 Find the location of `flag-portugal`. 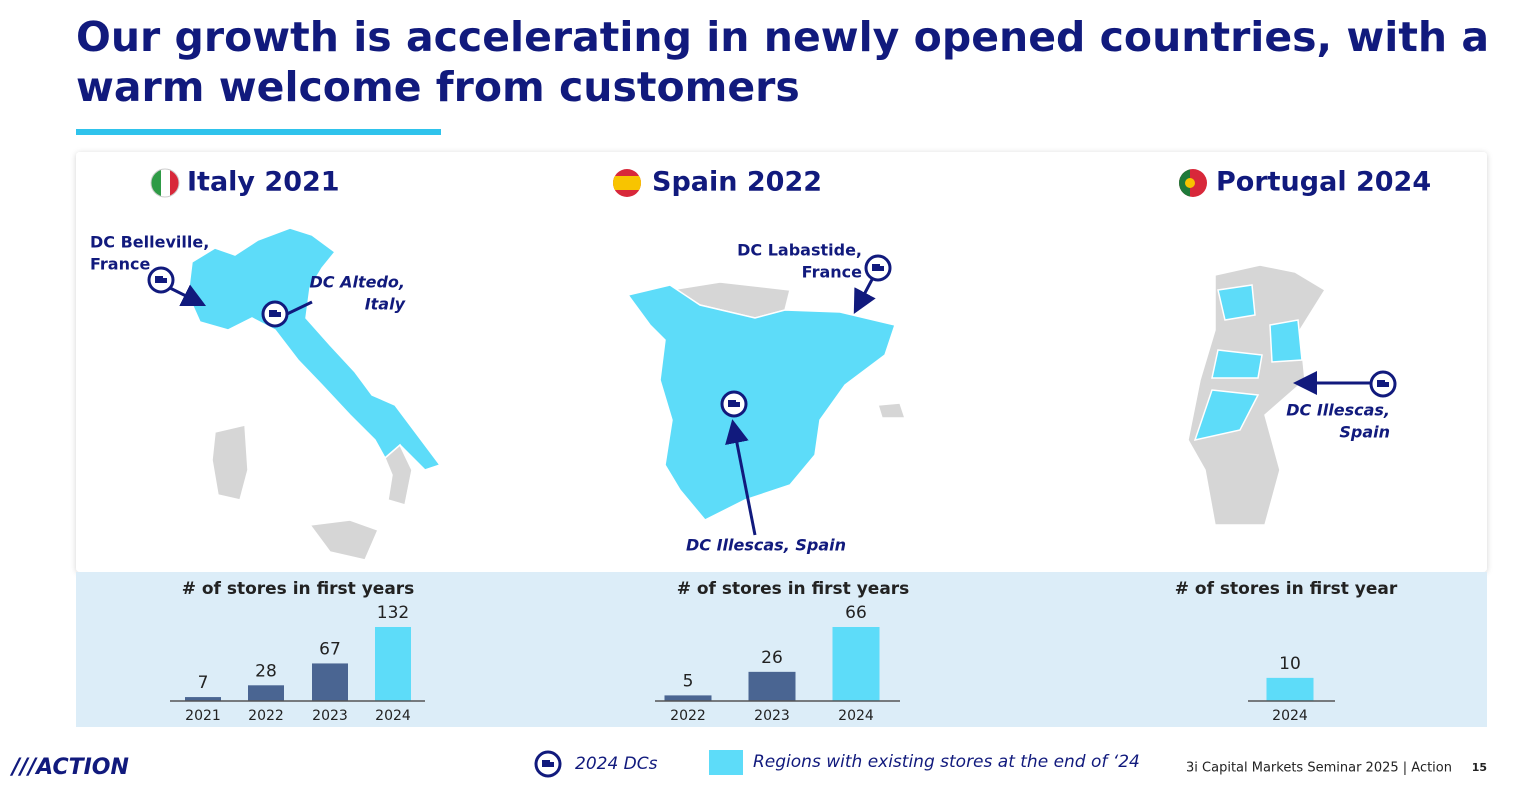

flag-portugal is located at coordinates (1193, 183).